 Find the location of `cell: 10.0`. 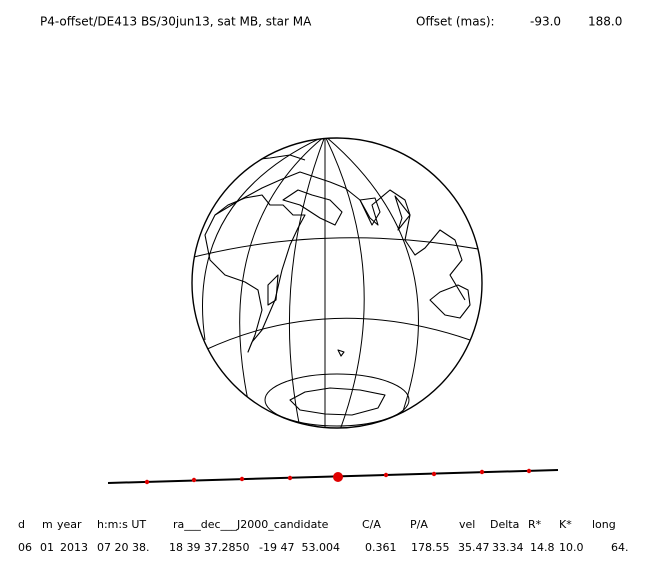

cell: 10.0 is located at coordinates (571, 547).